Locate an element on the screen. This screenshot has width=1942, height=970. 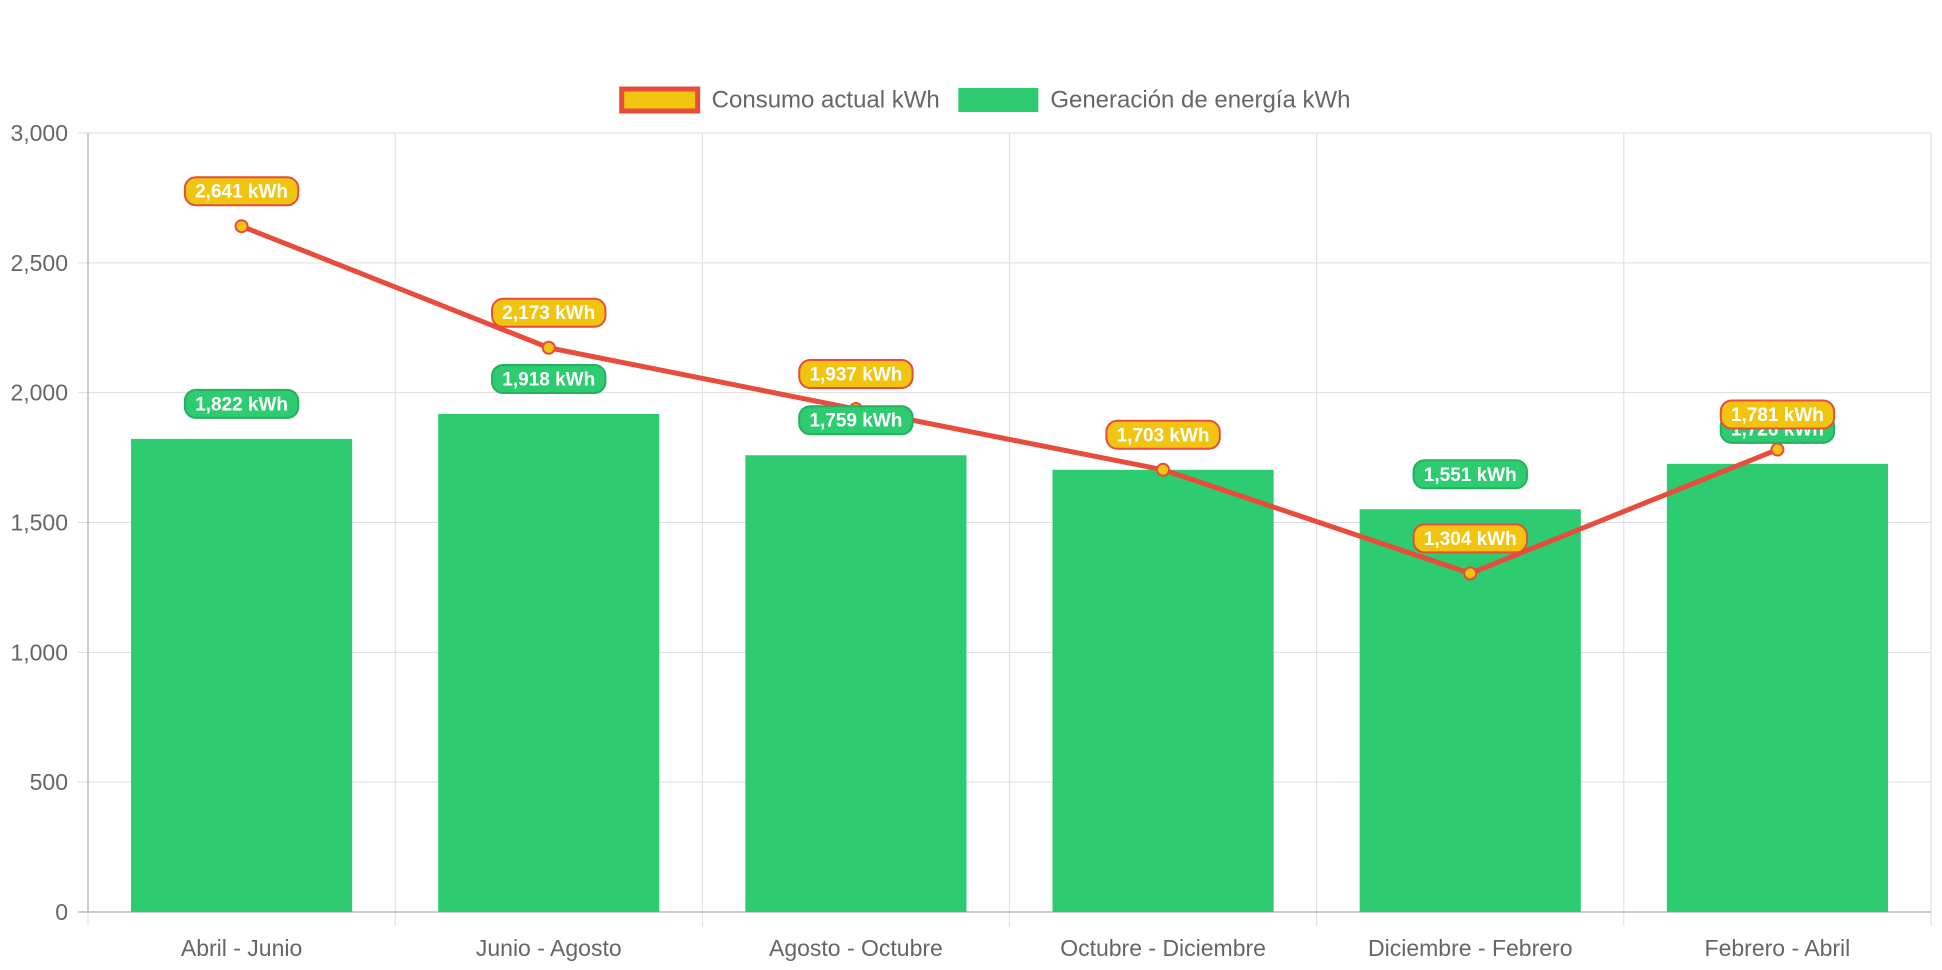
data-label-text: 1,822 kWh is located at coordinates (241, 404).